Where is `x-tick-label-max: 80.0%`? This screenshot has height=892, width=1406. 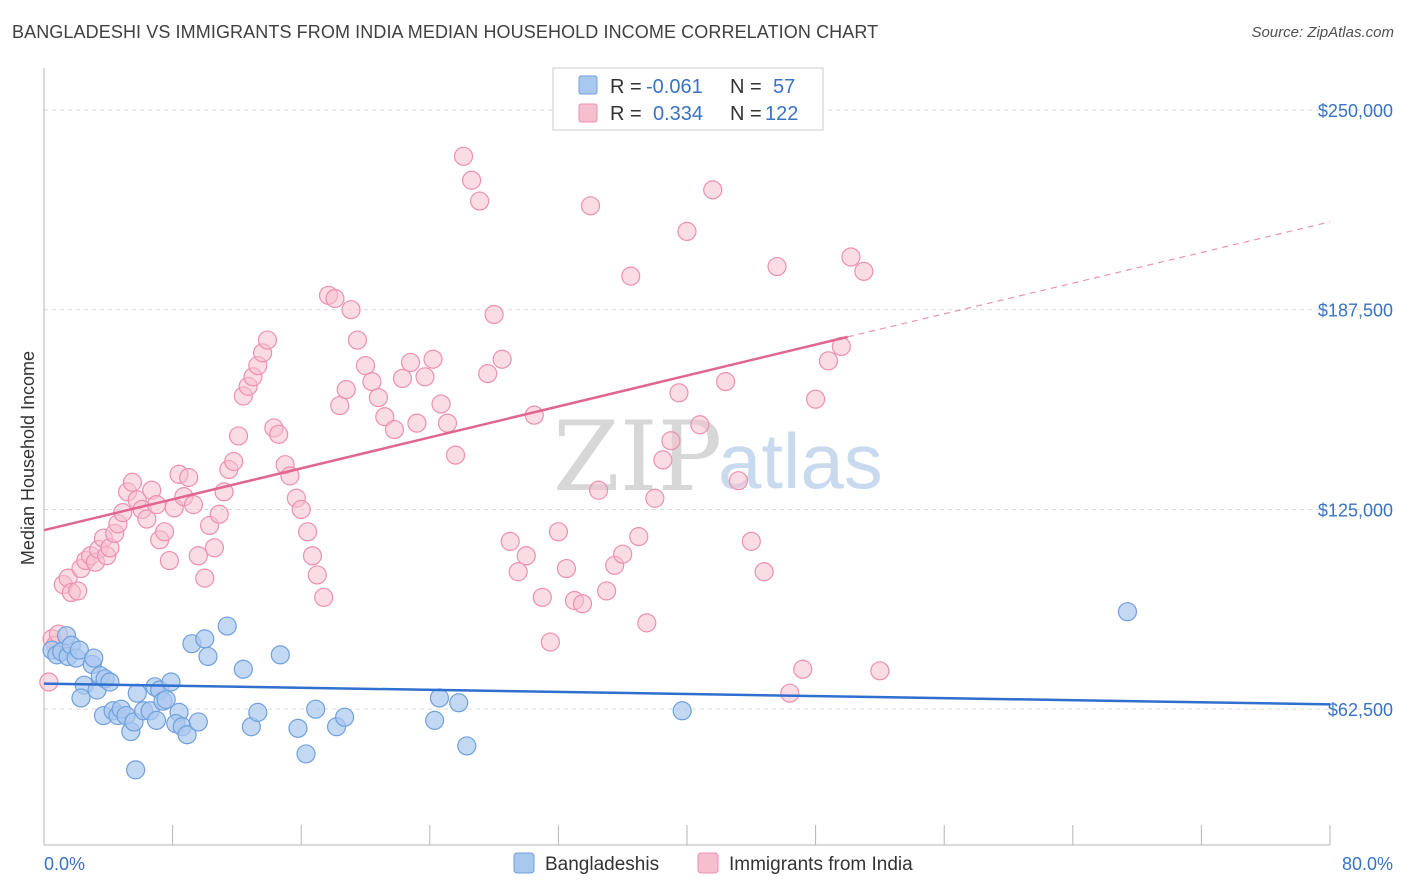 x-tick-label-max: 80.0% is located at coordinates (1367, 864).